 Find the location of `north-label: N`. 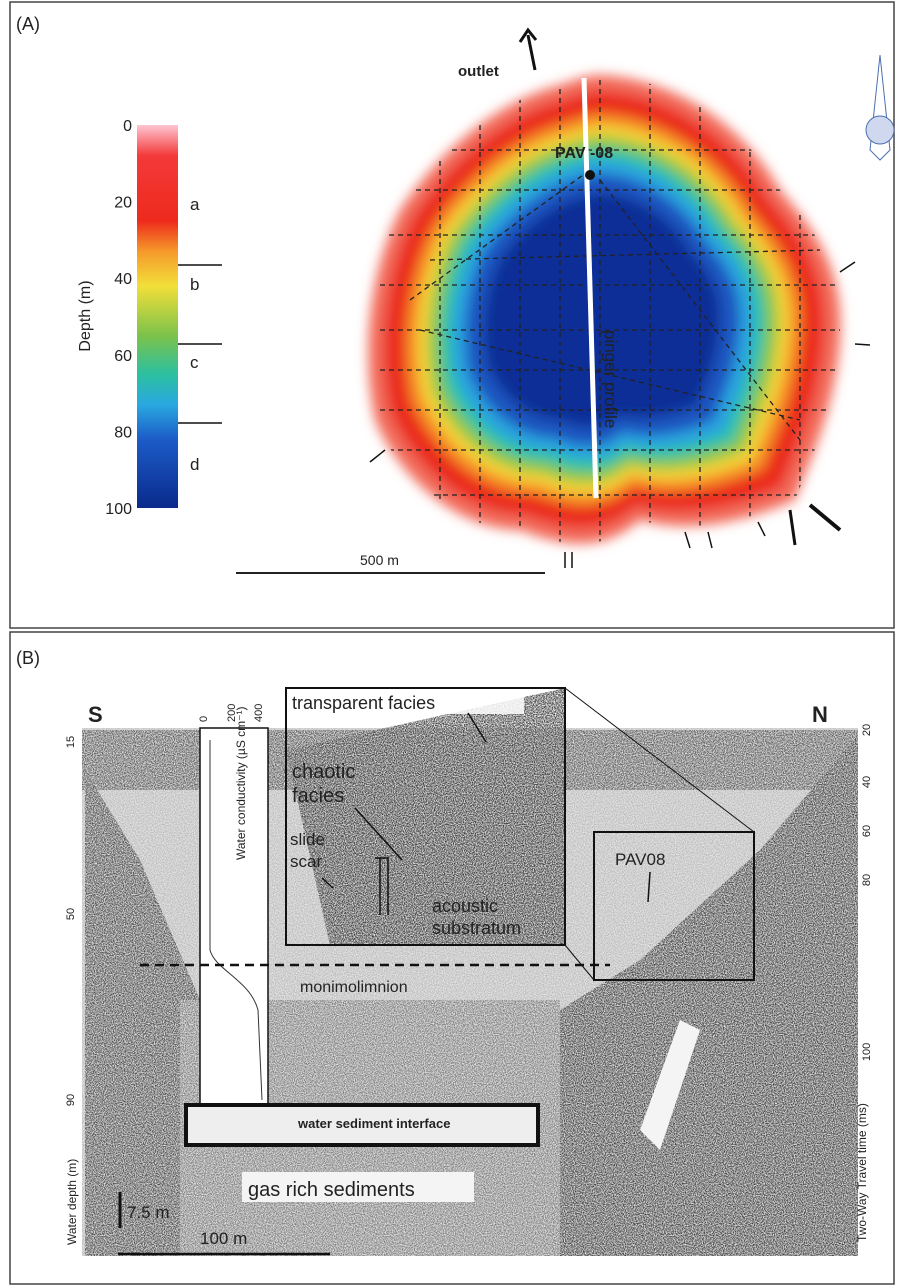

north-label: N is located at coordinates (820, 714).